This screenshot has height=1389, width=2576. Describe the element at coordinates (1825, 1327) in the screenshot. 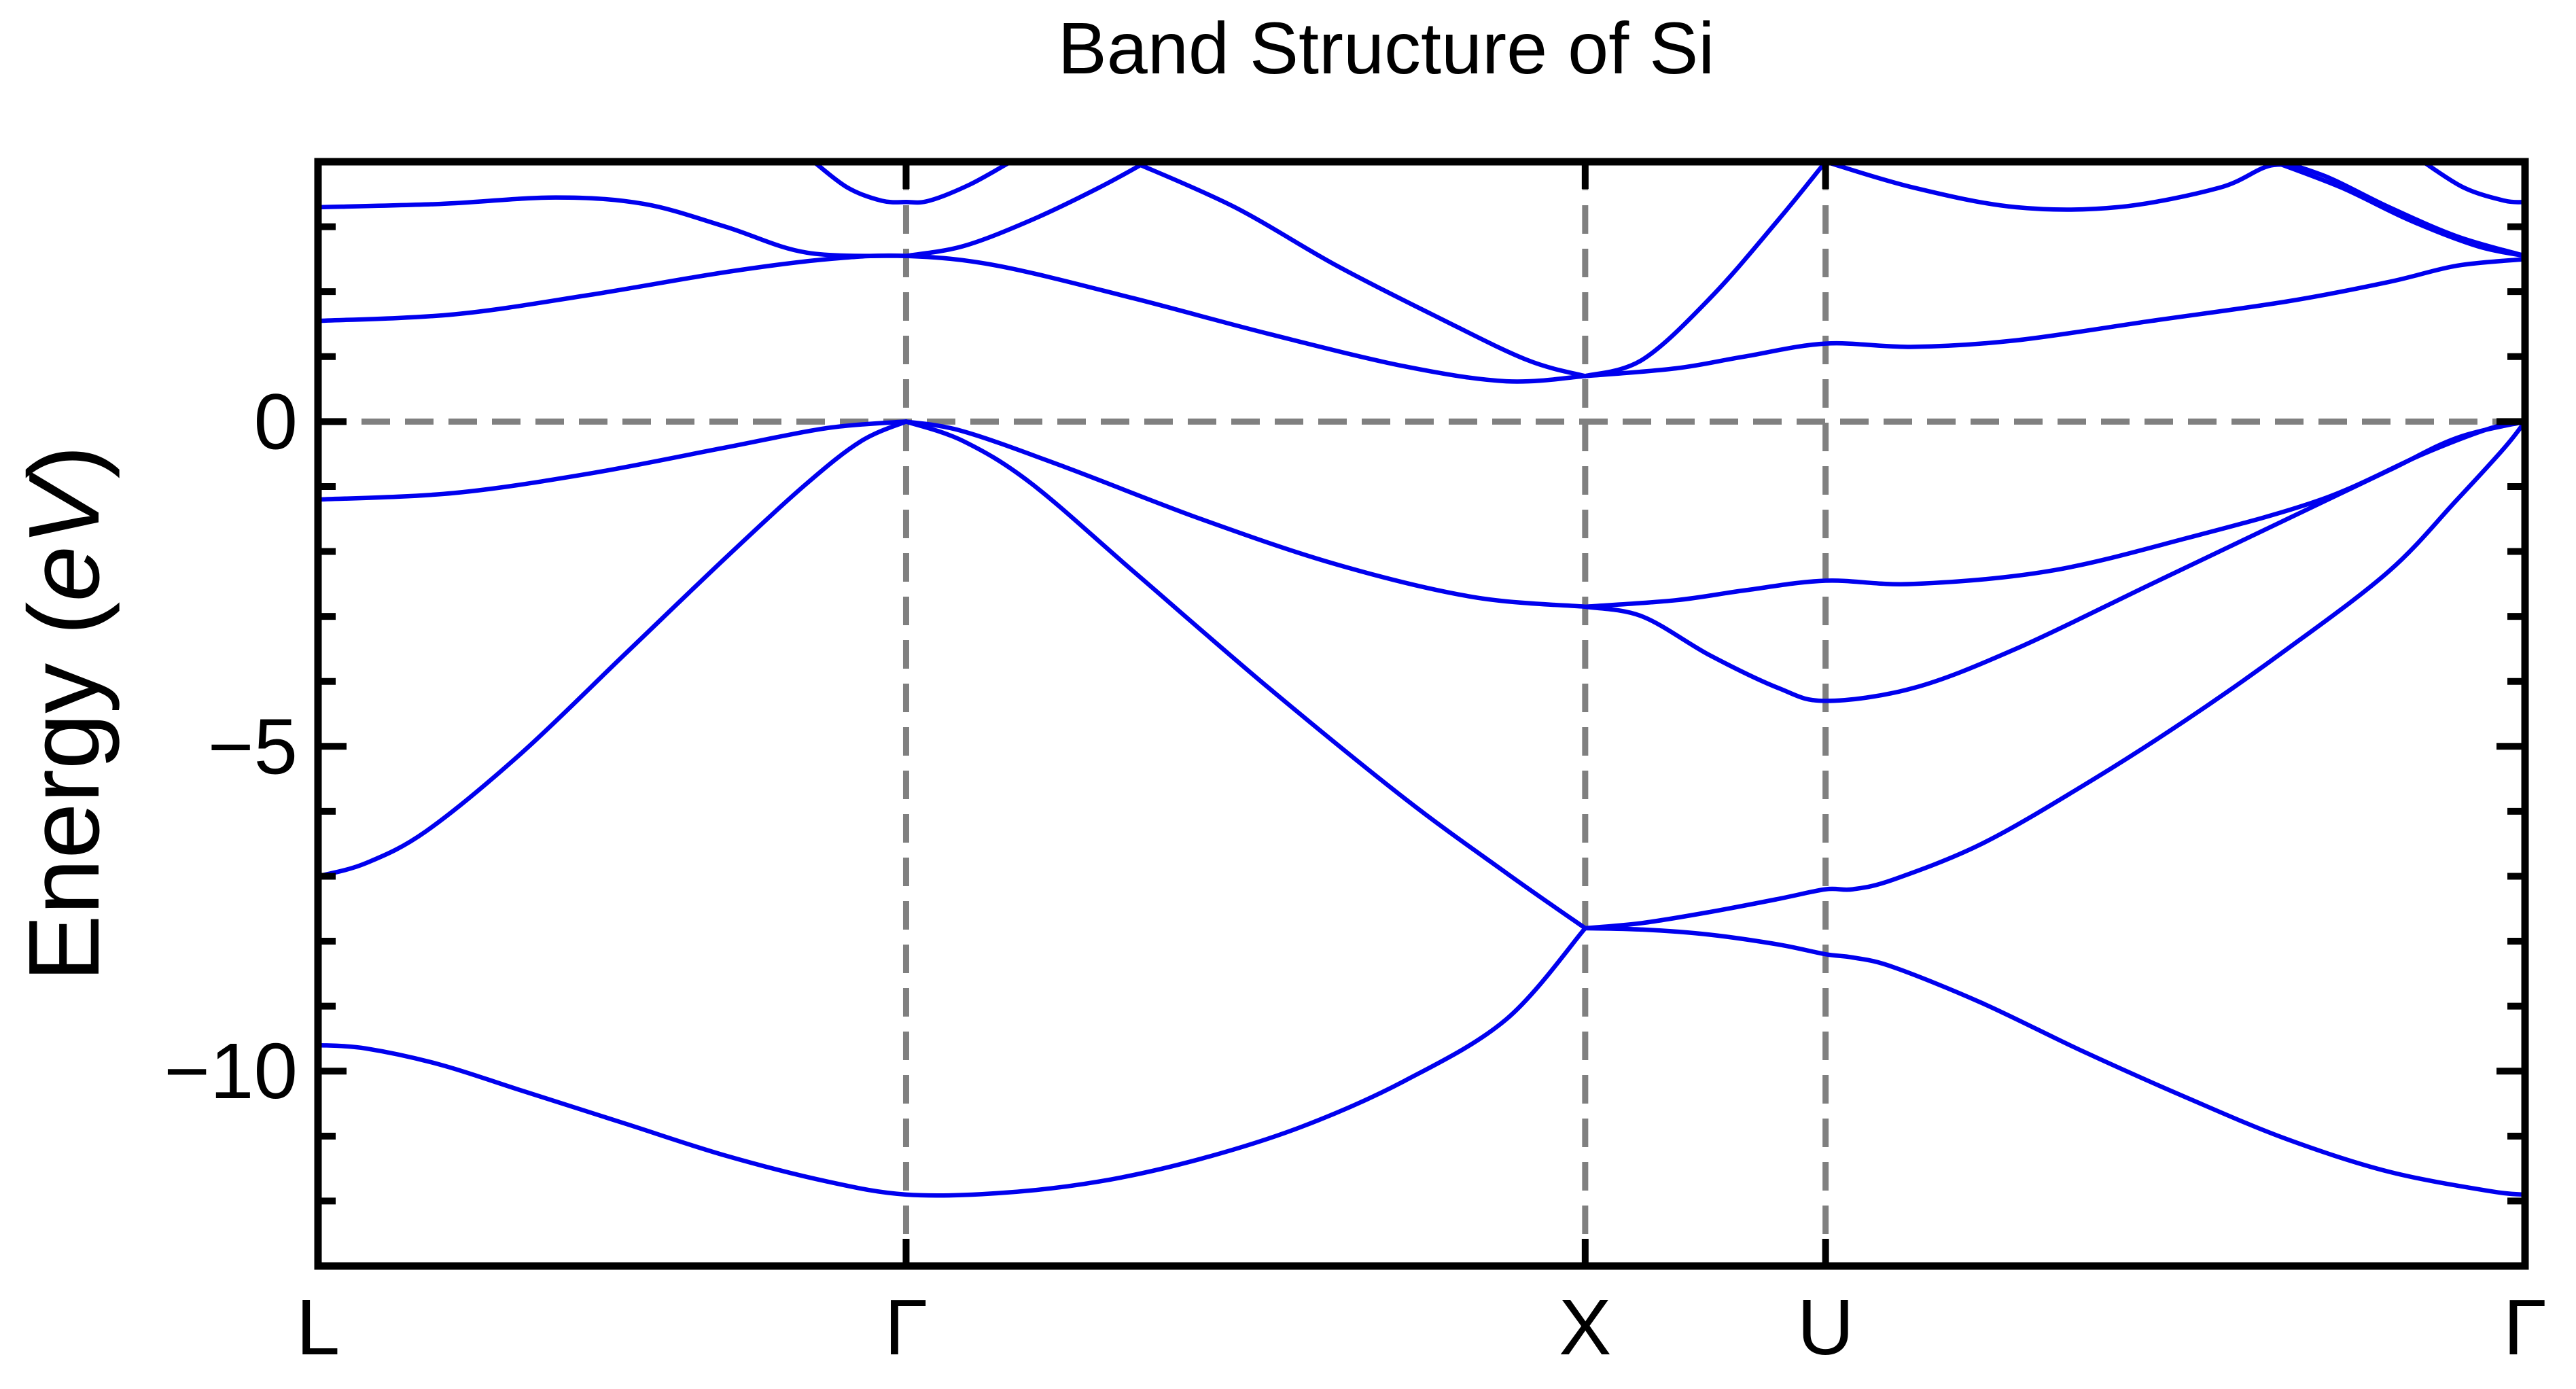

I see `kpoint-label: U` at that location.